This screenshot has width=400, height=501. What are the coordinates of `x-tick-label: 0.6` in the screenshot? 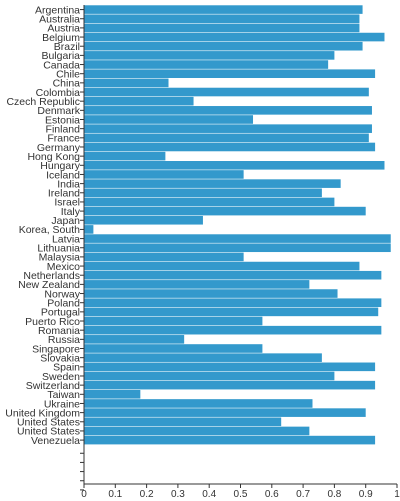 It's located at (272, 494).